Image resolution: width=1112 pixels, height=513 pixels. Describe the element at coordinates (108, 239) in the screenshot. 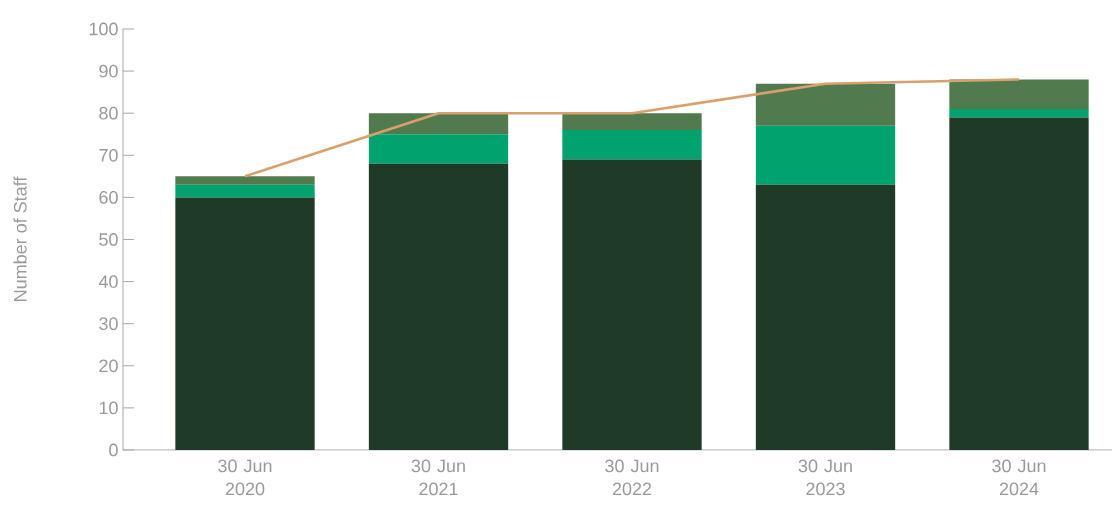

I see `y-tick-label: 50` at that location.